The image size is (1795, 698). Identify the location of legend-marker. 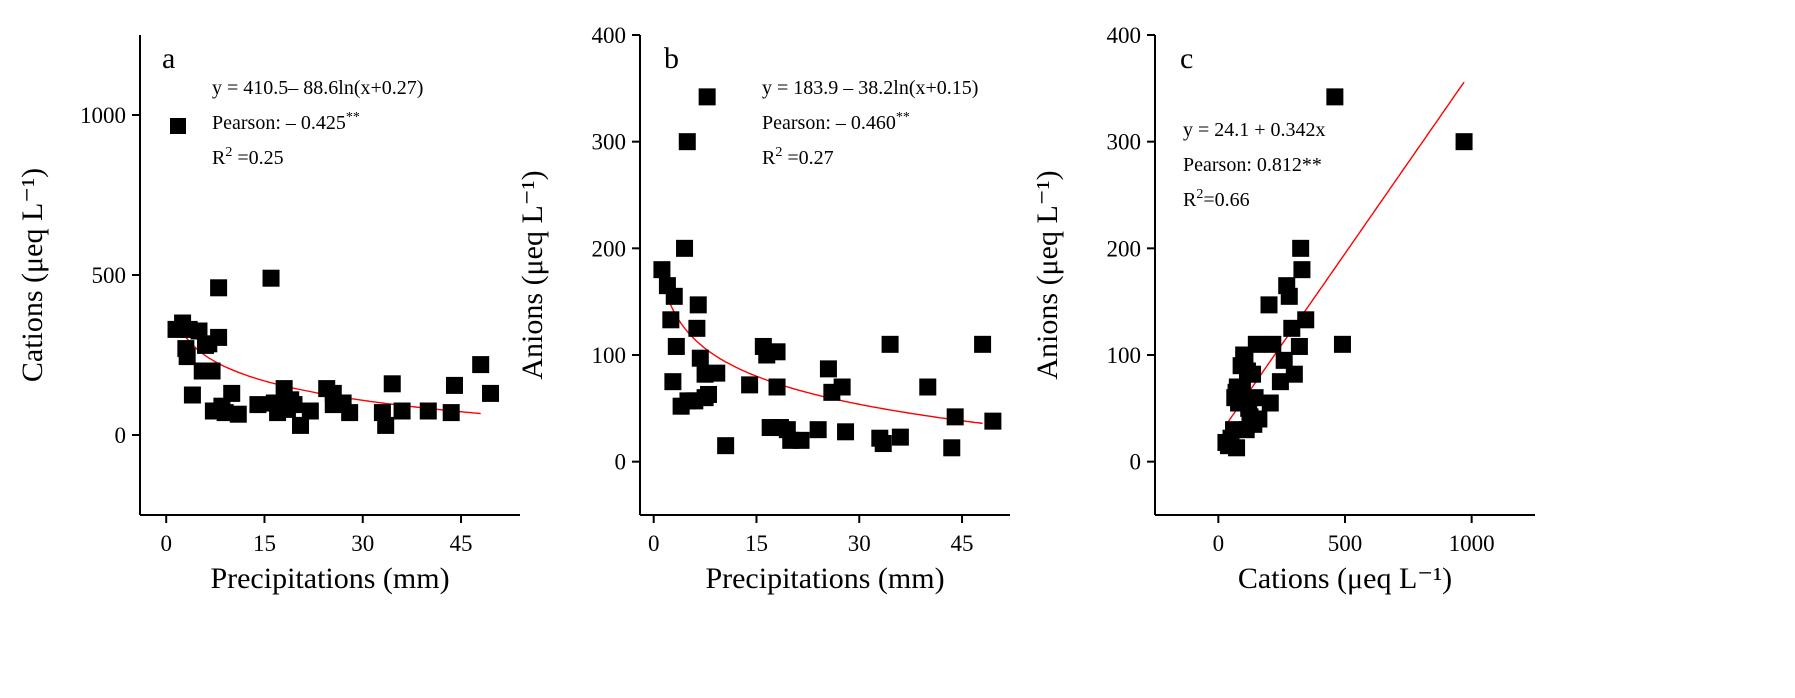
(178, 126).